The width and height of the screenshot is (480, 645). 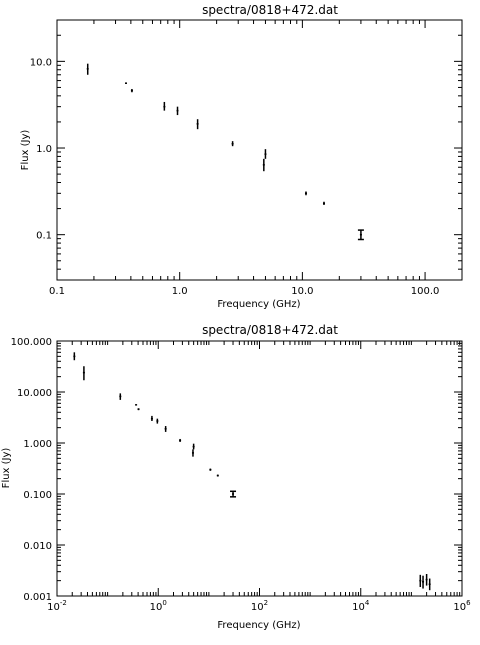 I want to click on x-tick-label: 100.0, so click(x=425, y=291).